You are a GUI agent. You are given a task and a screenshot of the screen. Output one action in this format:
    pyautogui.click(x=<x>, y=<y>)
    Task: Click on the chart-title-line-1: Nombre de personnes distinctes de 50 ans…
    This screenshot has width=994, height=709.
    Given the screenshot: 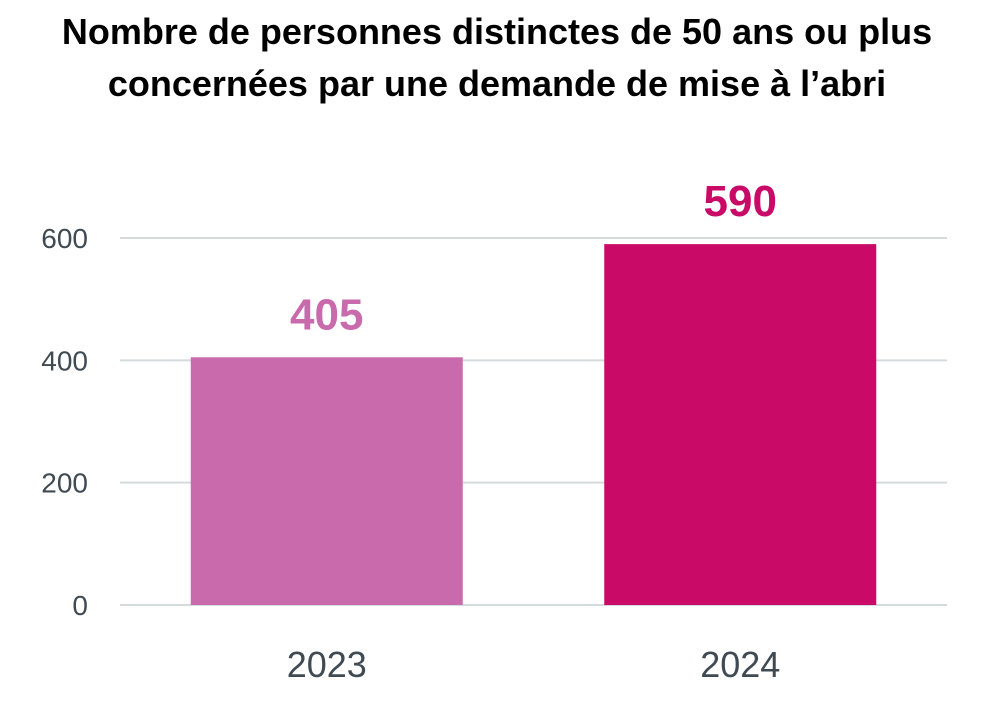 What is the action you would take?
    pyautogui.click(x=497, y=31)
    